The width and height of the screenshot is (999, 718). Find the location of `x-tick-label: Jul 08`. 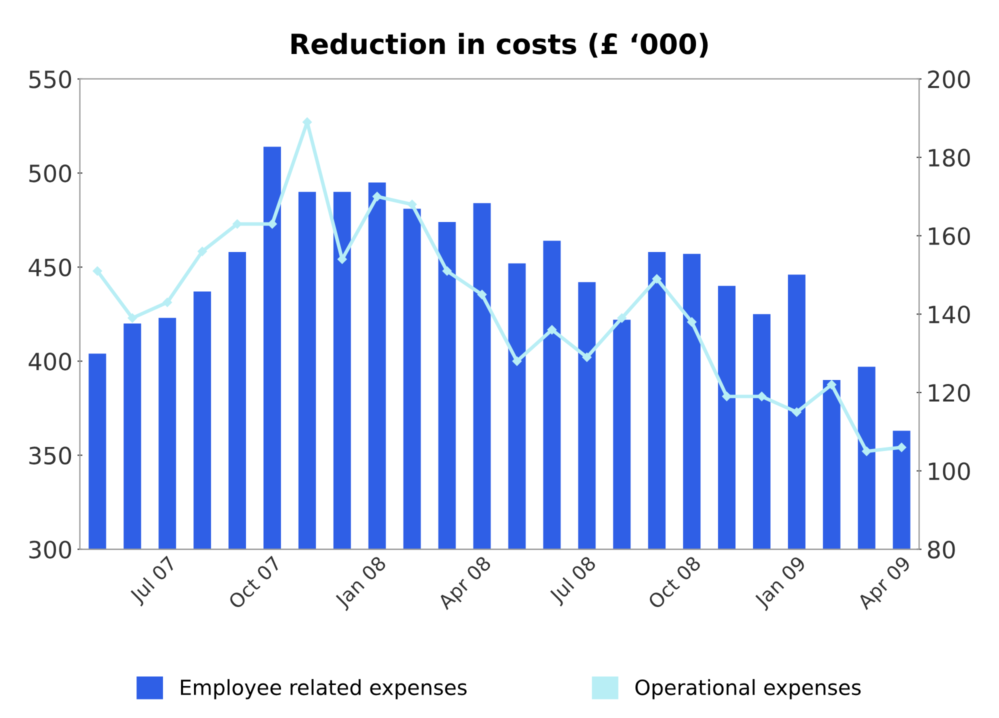

x-tick-label: Jul 08 is located at coordinates (574, 580).